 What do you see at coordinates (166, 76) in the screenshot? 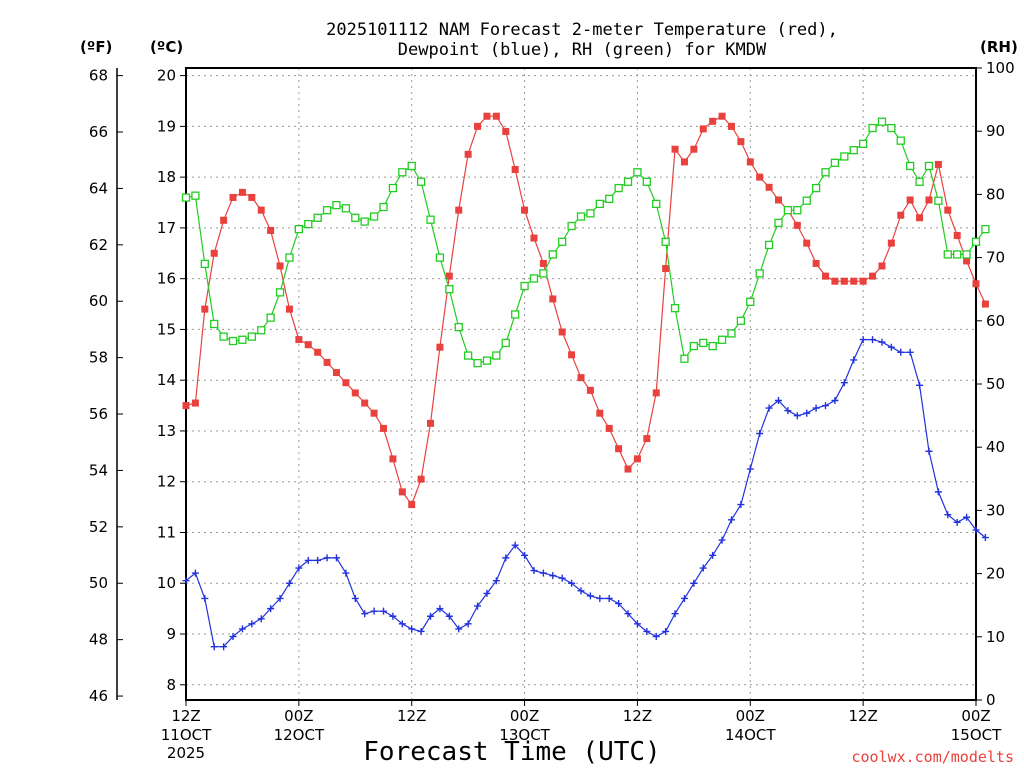
I see `celsius-tick-label: 20` at bounding box center [166, 76].